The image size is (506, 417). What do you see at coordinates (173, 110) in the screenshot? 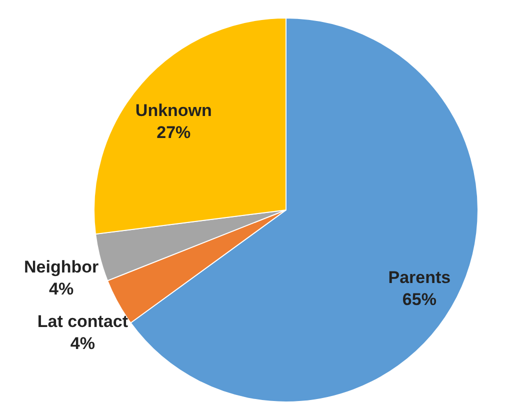
I see `slice-label: Unknown` at bounding box center [173, 110].